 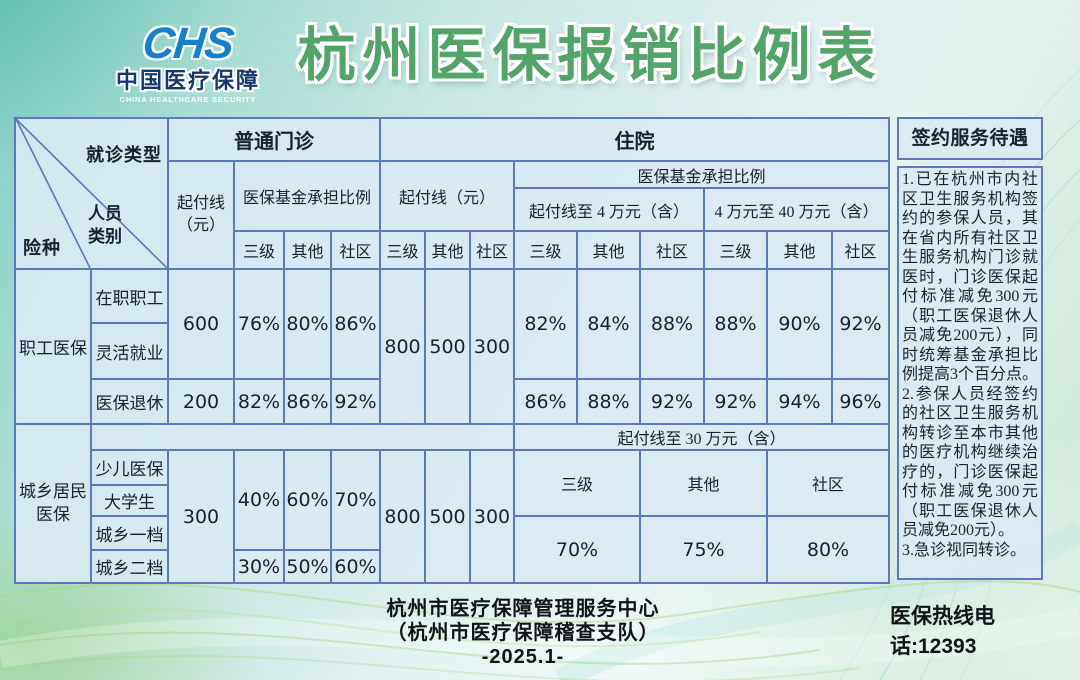 I want to click on header-segment-0-30: 起付线至 30 万元（含）, so click(x=701, y=437).